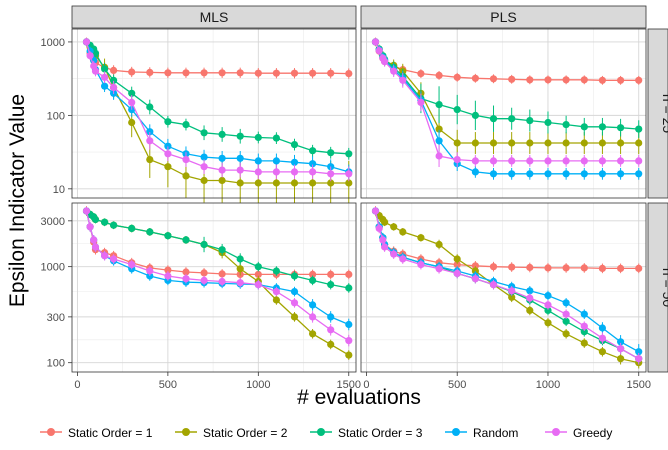  I want to click on y-tick-label: 100, so click(56, 364).